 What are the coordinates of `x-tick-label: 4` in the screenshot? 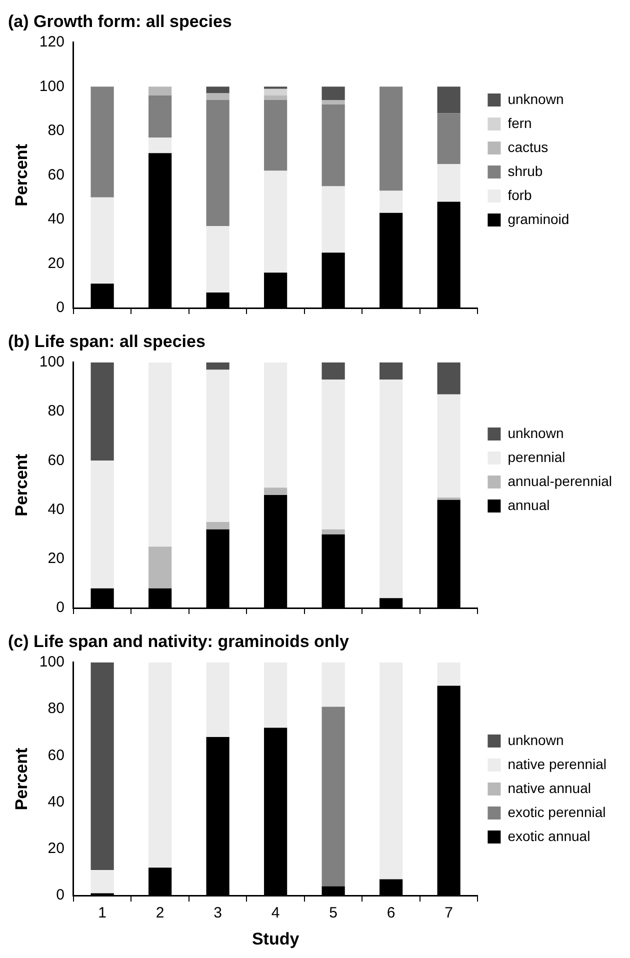 It's located at (275, 913).